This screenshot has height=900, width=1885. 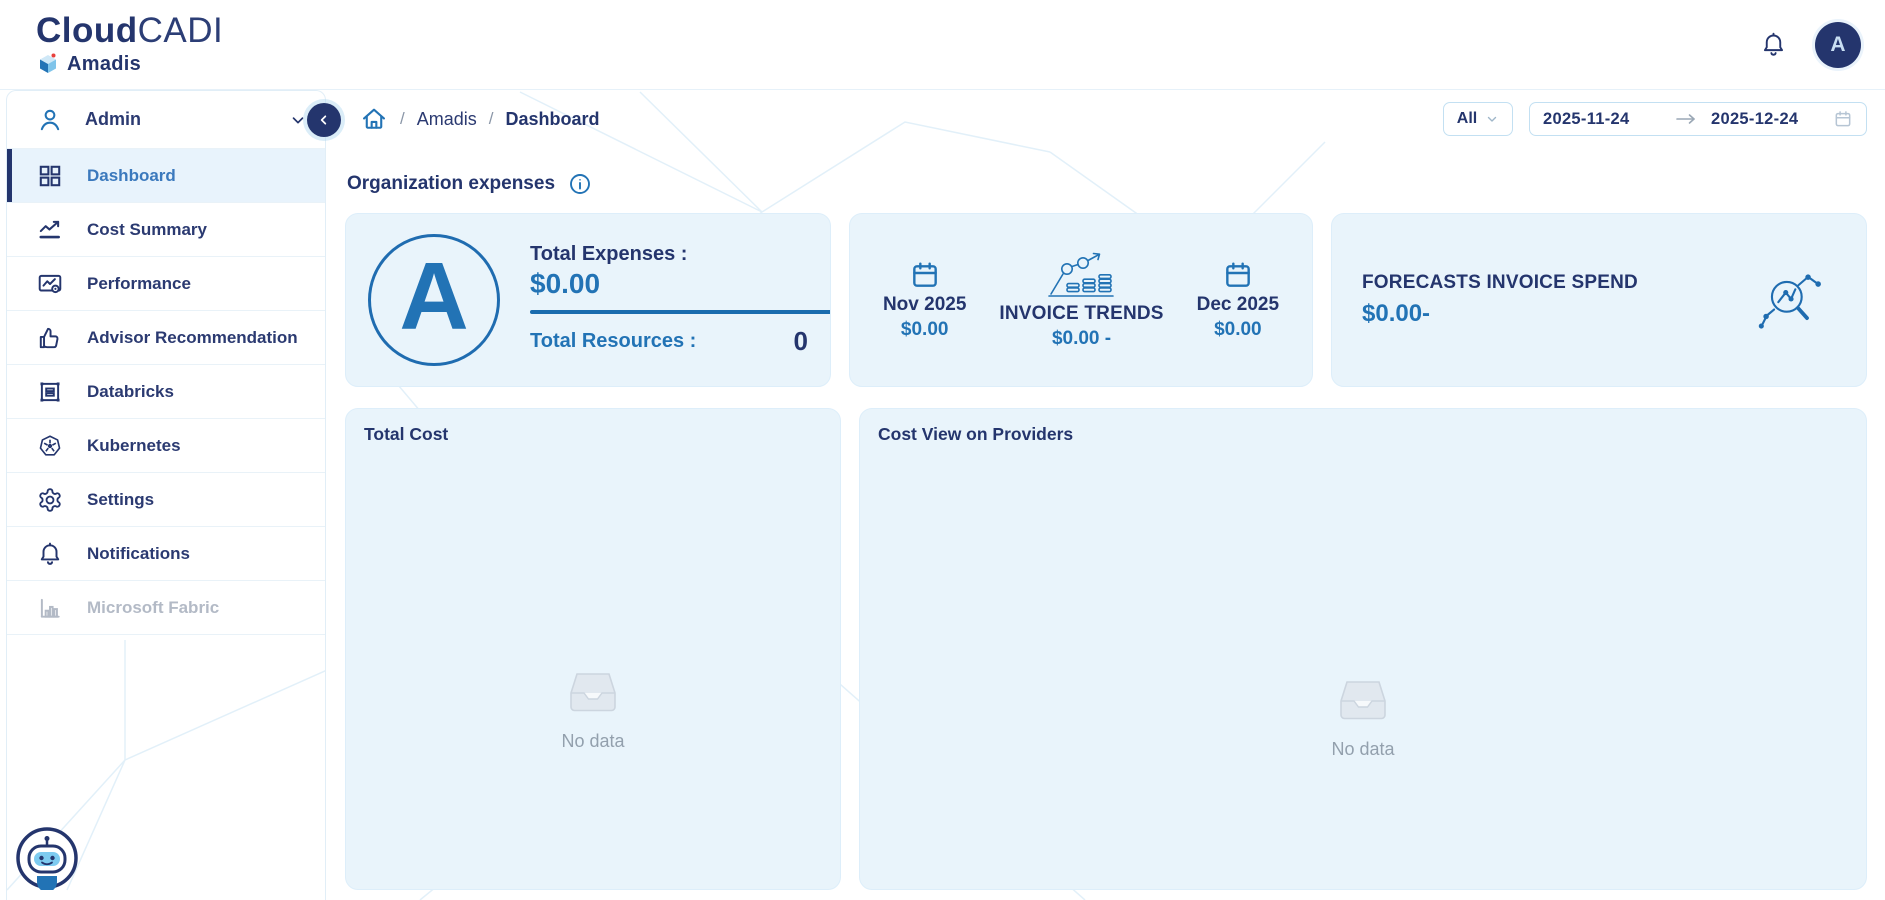 What do you see at coordinates (451, 183) in the screenshot?
I see `section-title: Organization expenses` at bounding box center [451, 183].